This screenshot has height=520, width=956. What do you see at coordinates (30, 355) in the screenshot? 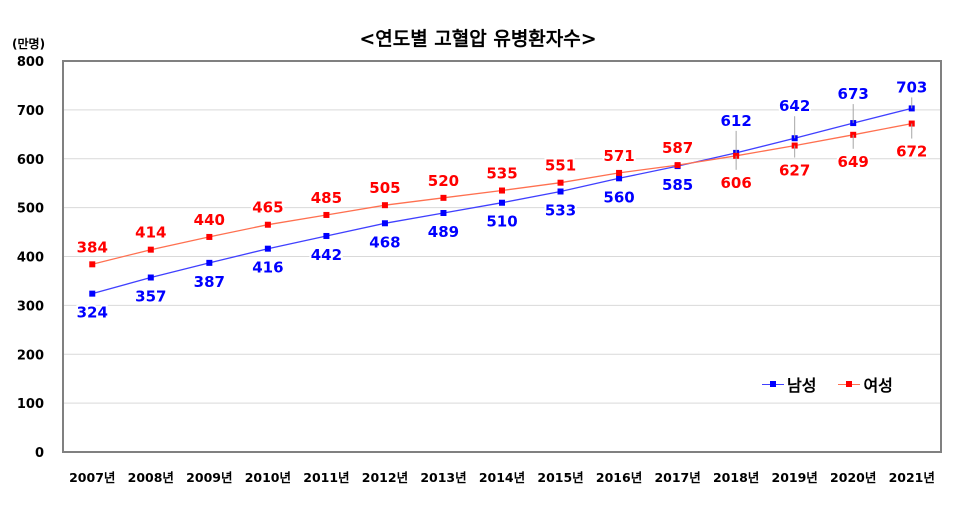
I see `y-tick-label: 200` at bounding box center [30, 355].